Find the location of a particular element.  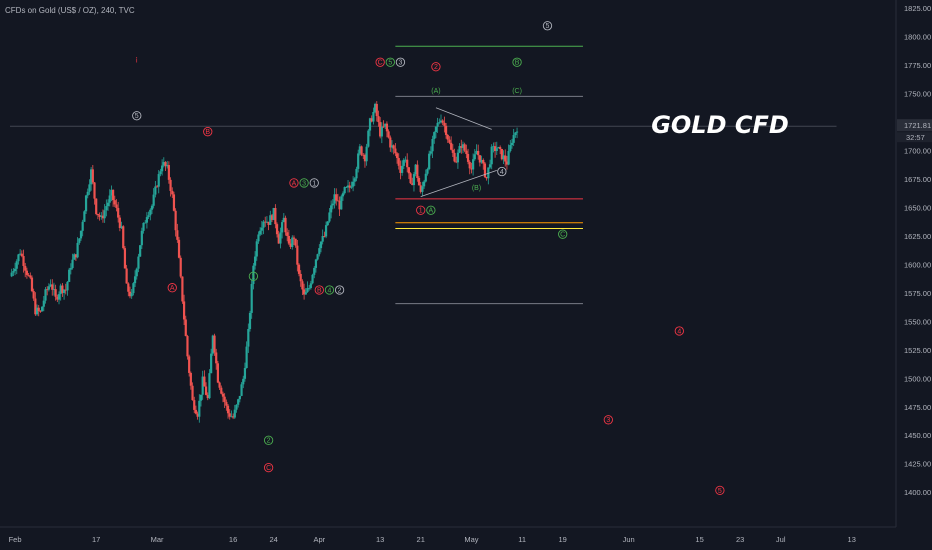

triangle-upper-line is located at coordinates (463, 118).